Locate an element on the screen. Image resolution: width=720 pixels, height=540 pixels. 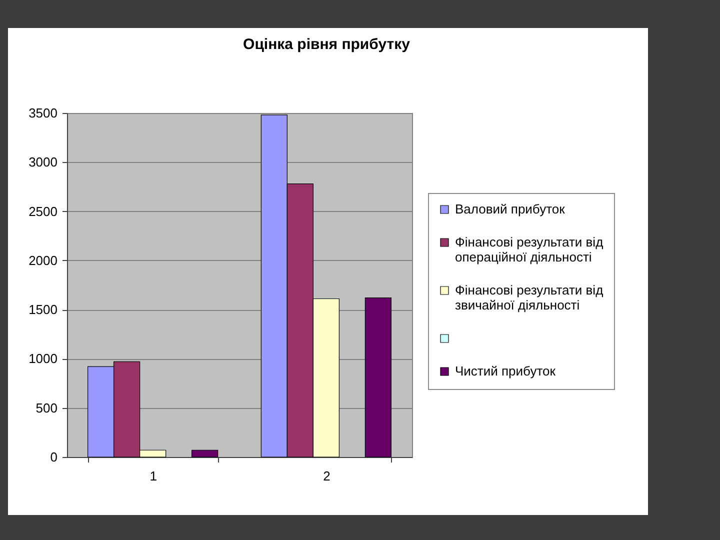
legend-label: Валовий прибуток is located at coordinates (510, 209).